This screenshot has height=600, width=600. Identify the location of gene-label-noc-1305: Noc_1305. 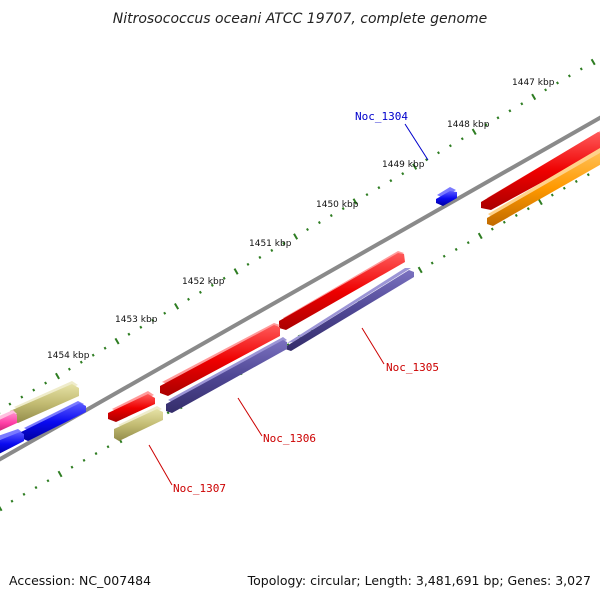
(412, 367).